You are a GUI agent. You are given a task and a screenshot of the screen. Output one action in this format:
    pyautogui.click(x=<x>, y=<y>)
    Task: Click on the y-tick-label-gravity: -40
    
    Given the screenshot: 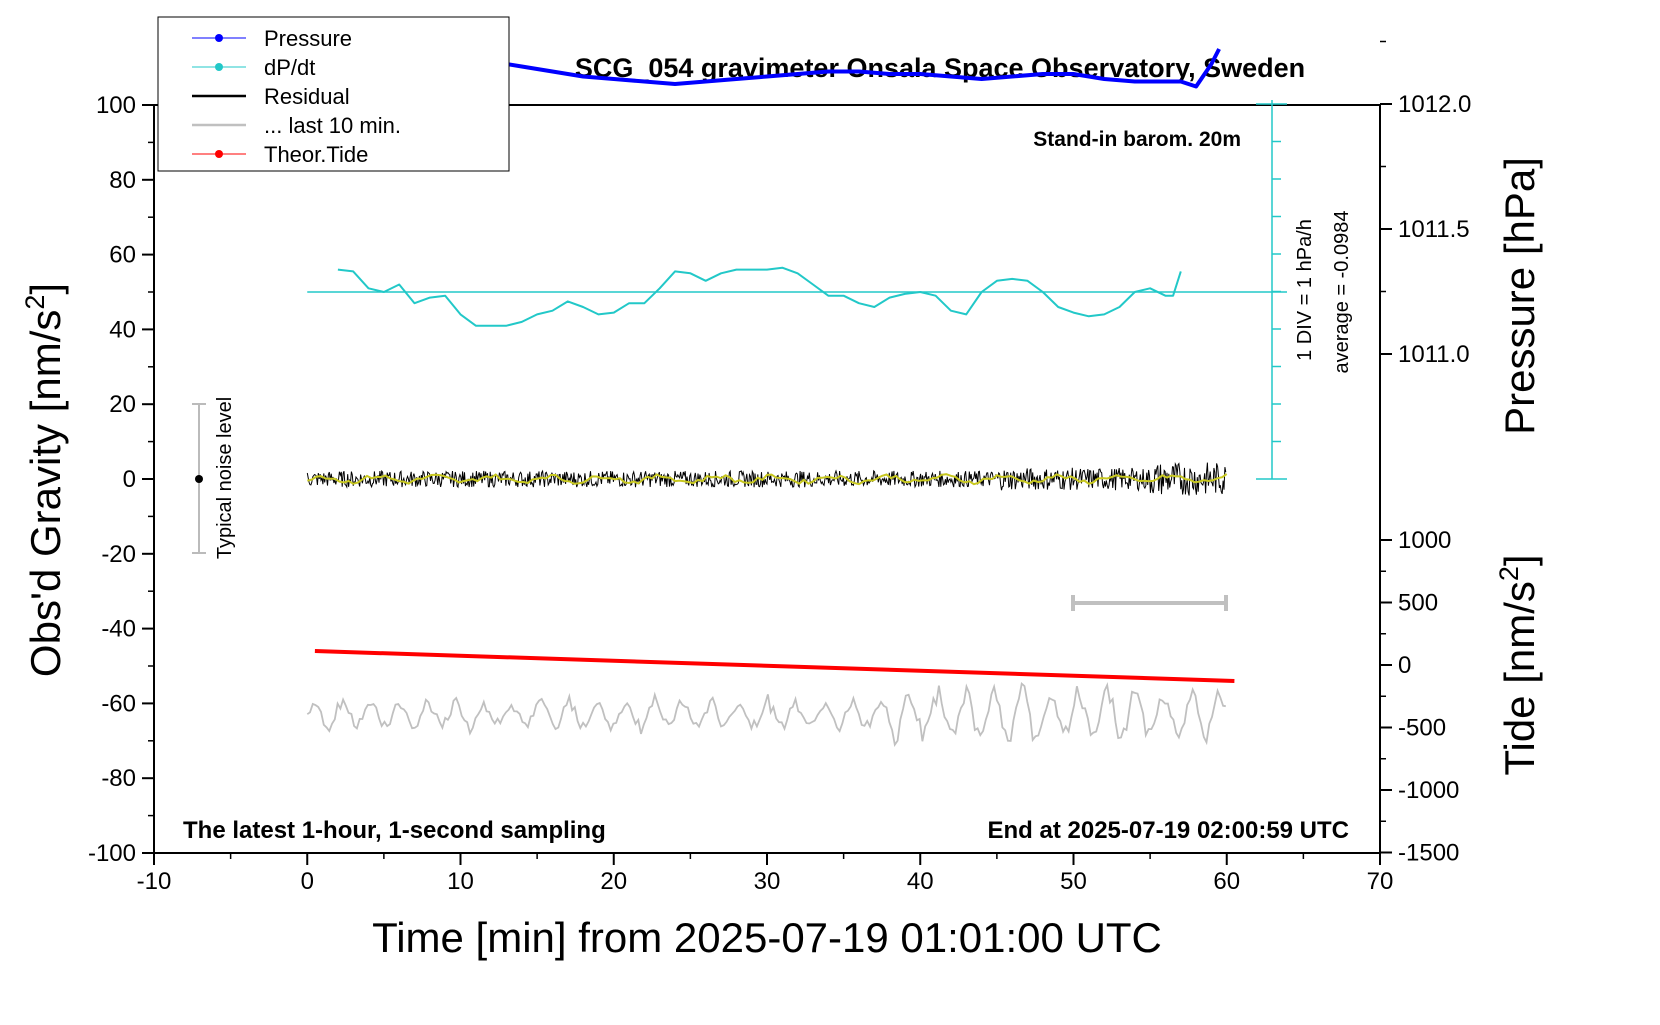 What is the action you would take?
    pyautogui.click(x=118, y=629)
    